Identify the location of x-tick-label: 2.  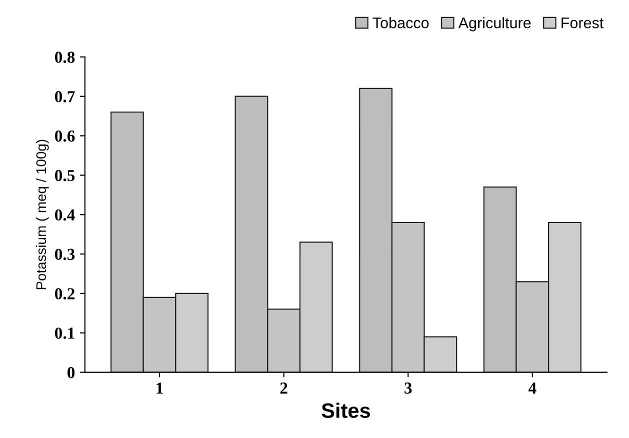
(284, 388).